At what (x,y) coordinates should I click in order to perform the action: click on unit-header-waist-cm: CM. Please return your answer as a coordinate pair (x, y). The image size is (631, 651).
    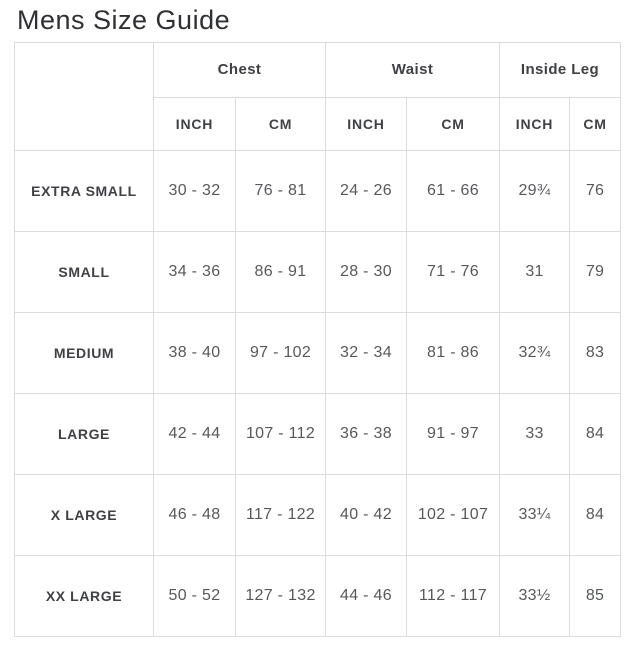
    Looking at the image, I should click on (453, 123).